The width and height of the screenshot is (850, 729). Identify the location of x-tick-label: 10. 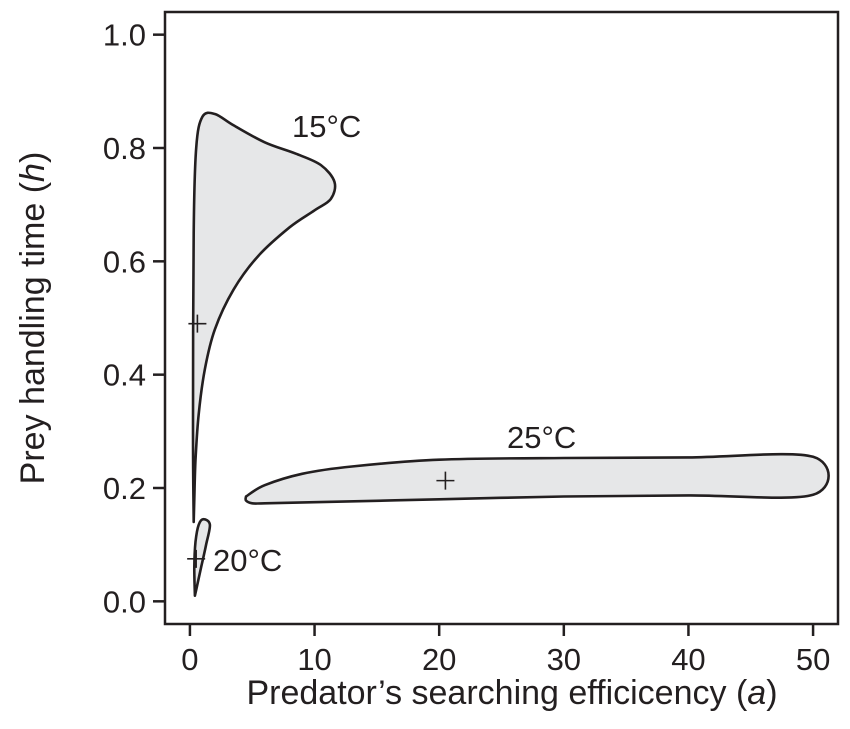
(314, 659).